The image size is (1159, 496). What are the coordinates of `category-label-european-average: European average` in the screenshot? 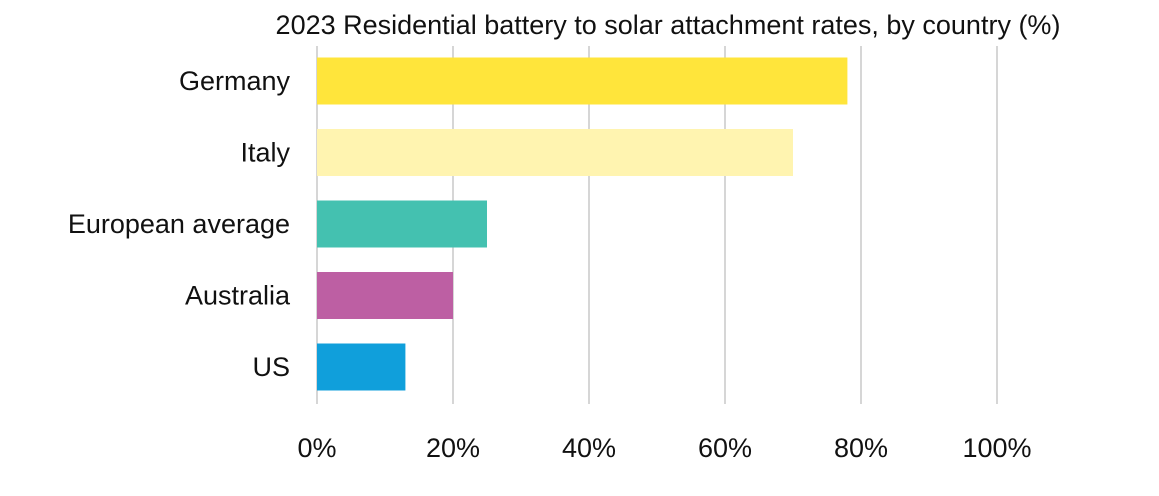 It's located at (179, 224).